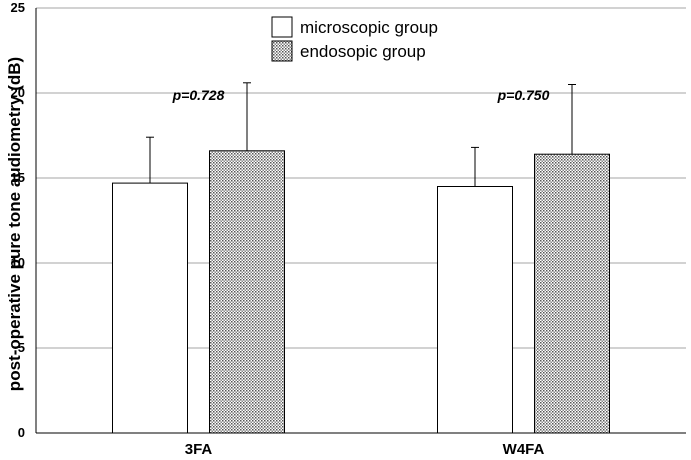 The width and height of the screenshot is (691, 460). I want to click on legend-swatch-endoscopic, so click(282, 51).